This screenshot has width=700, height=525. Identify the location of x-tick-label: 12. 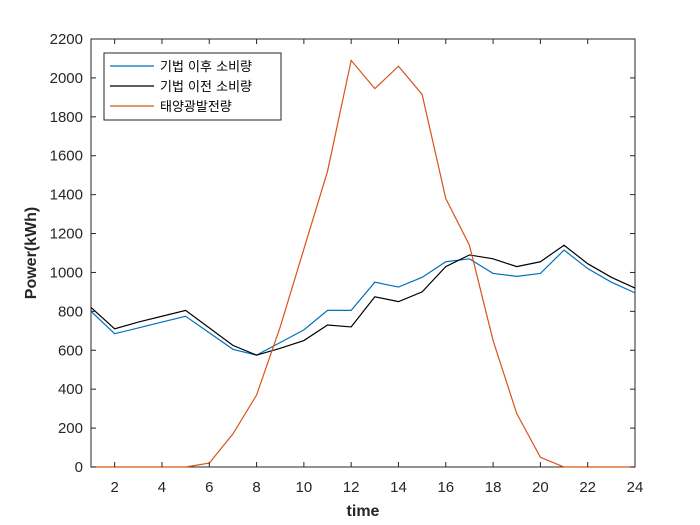
(351, 487).